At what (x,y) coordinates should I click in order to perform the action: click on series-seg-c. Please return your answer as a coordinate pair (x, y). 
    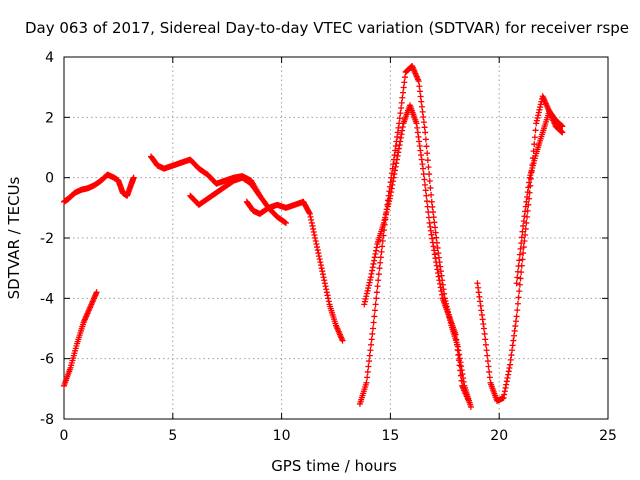
    Looking at the image, I should click on (205, 176).